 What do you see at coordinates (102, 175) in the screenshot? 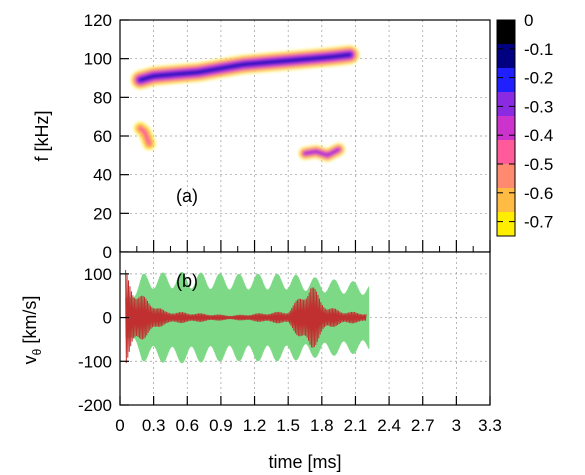
I see `panel-a-ytick-label: 40` at bounding box center [102, 175].